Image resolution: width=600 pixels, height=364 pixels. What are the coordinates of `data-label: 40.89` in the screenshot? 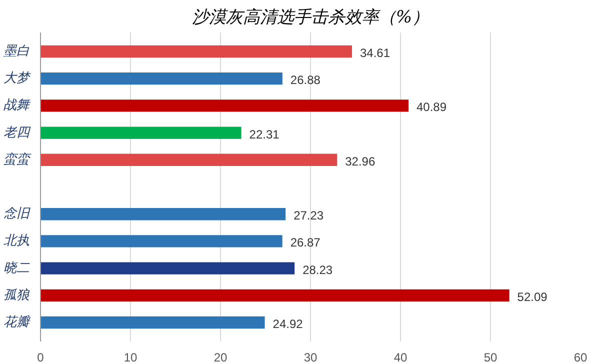 It's located at (431, 107).